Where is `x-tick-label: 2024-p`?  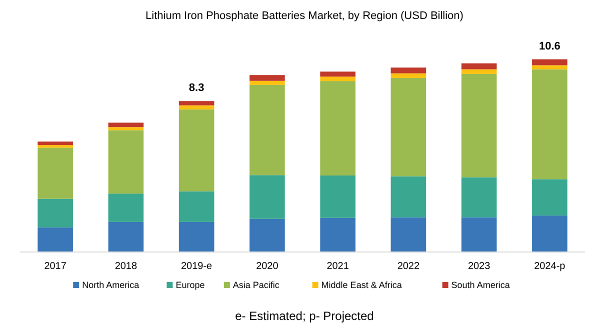
x-tick-label: 2024-p is located at coordinates (550, 266).